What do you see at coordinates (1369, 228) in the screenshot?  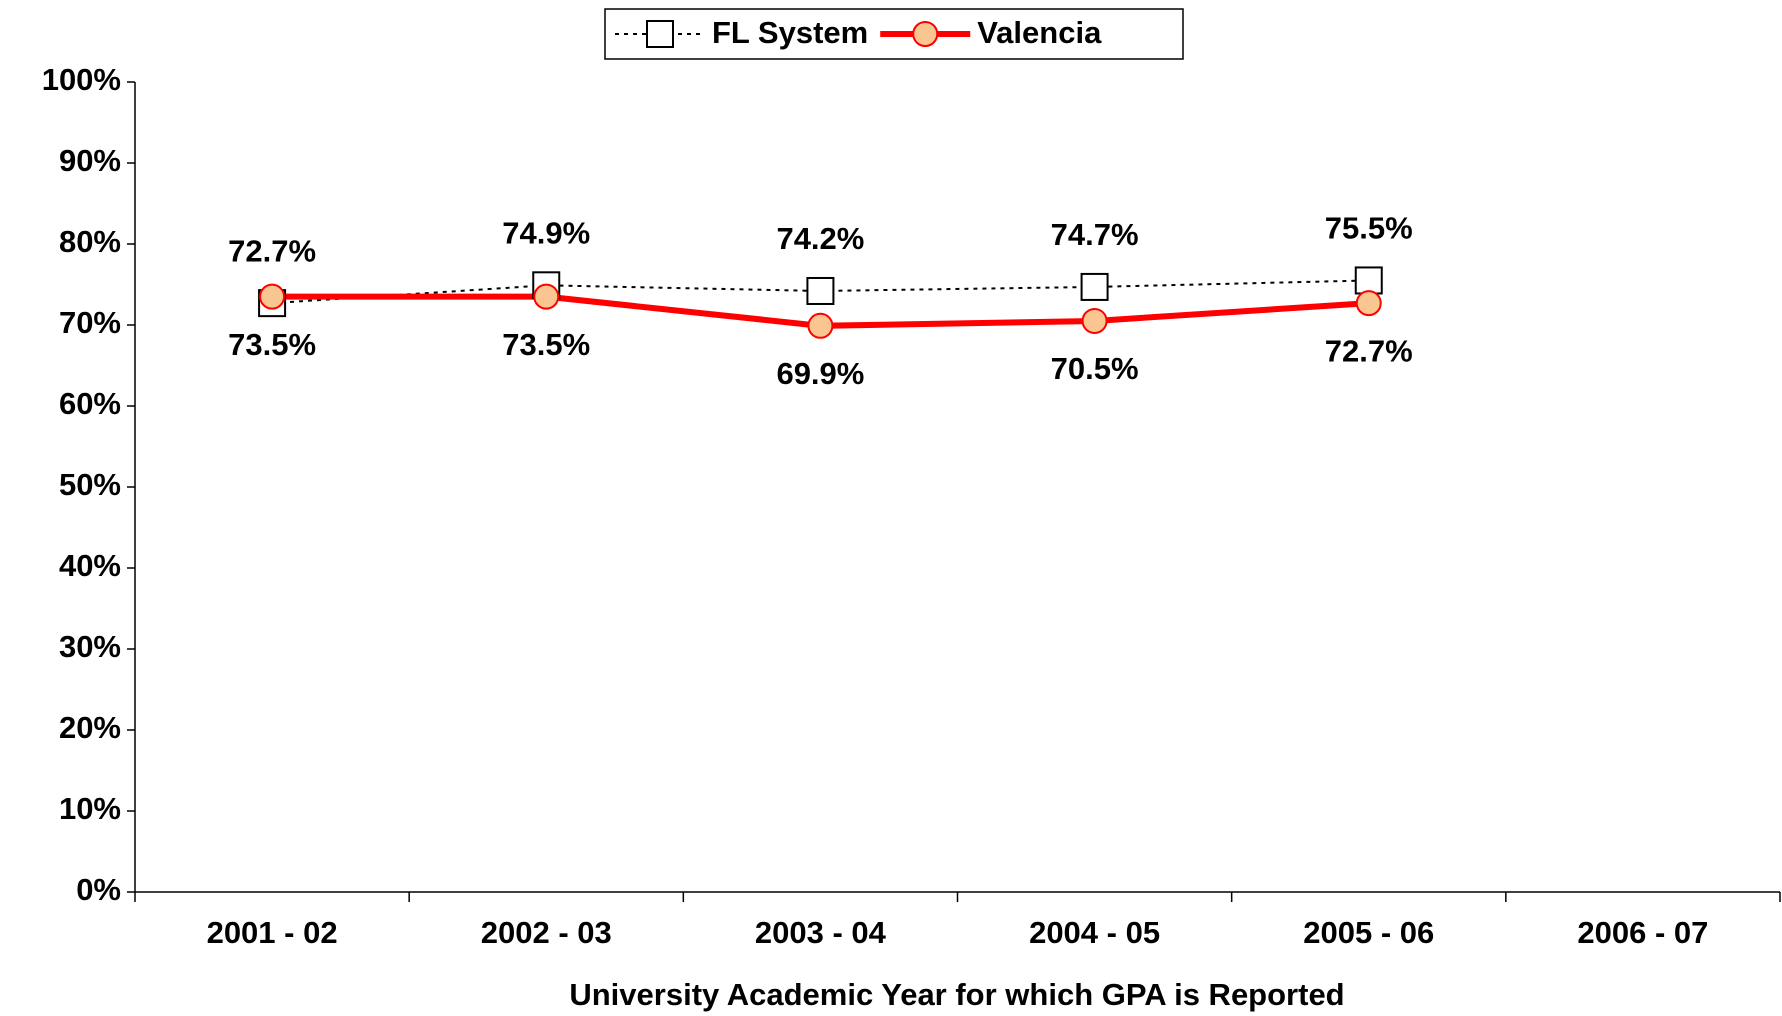 I see `data-label: 75.5%` at bounding box center [1369, 228].